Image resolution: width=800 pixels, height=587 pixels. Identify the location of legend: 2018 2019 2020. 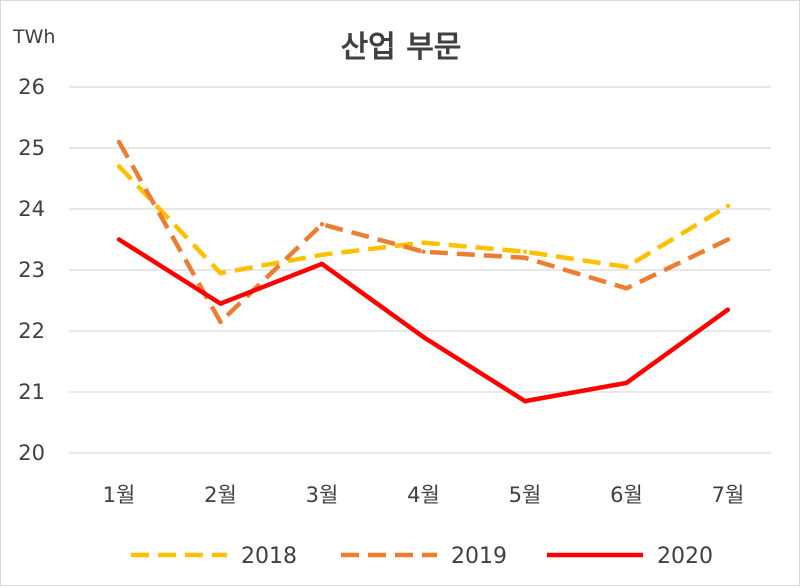
(422, 556).